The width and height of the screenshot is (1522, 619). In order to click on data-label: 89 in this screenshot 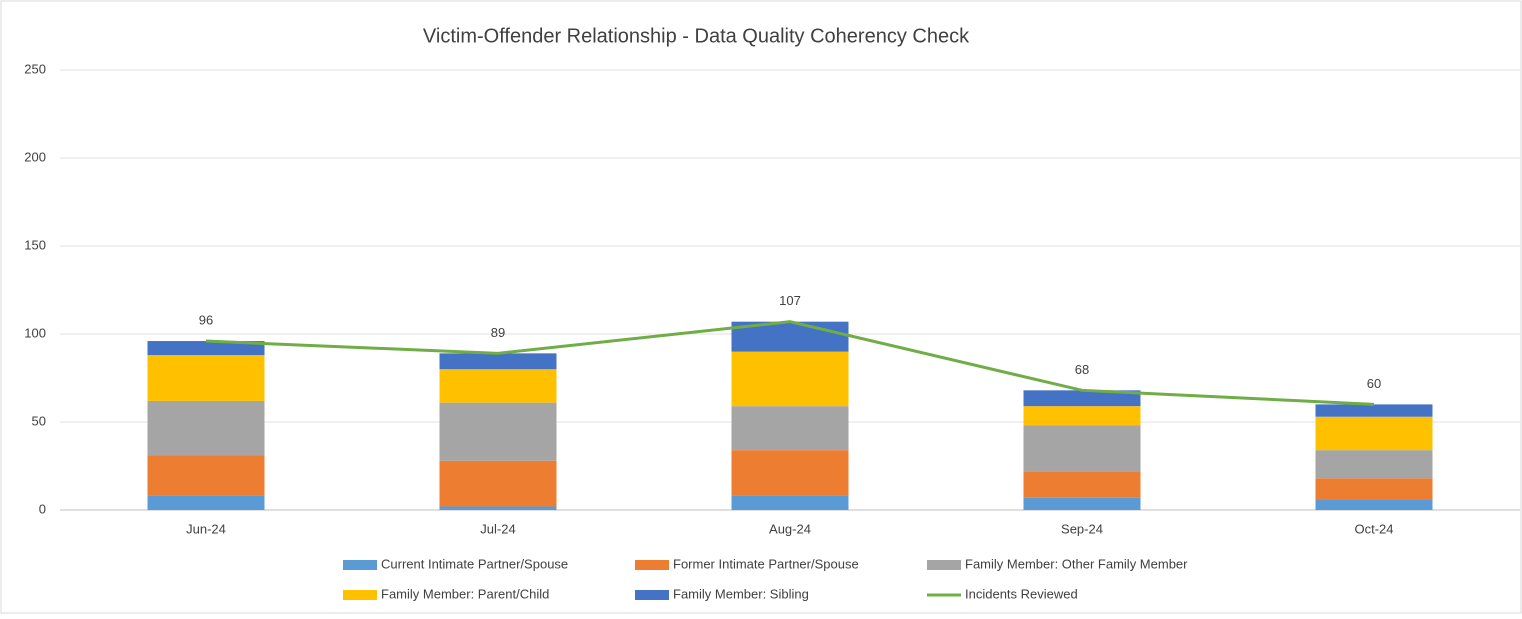, I will do `click(498, 332)`.